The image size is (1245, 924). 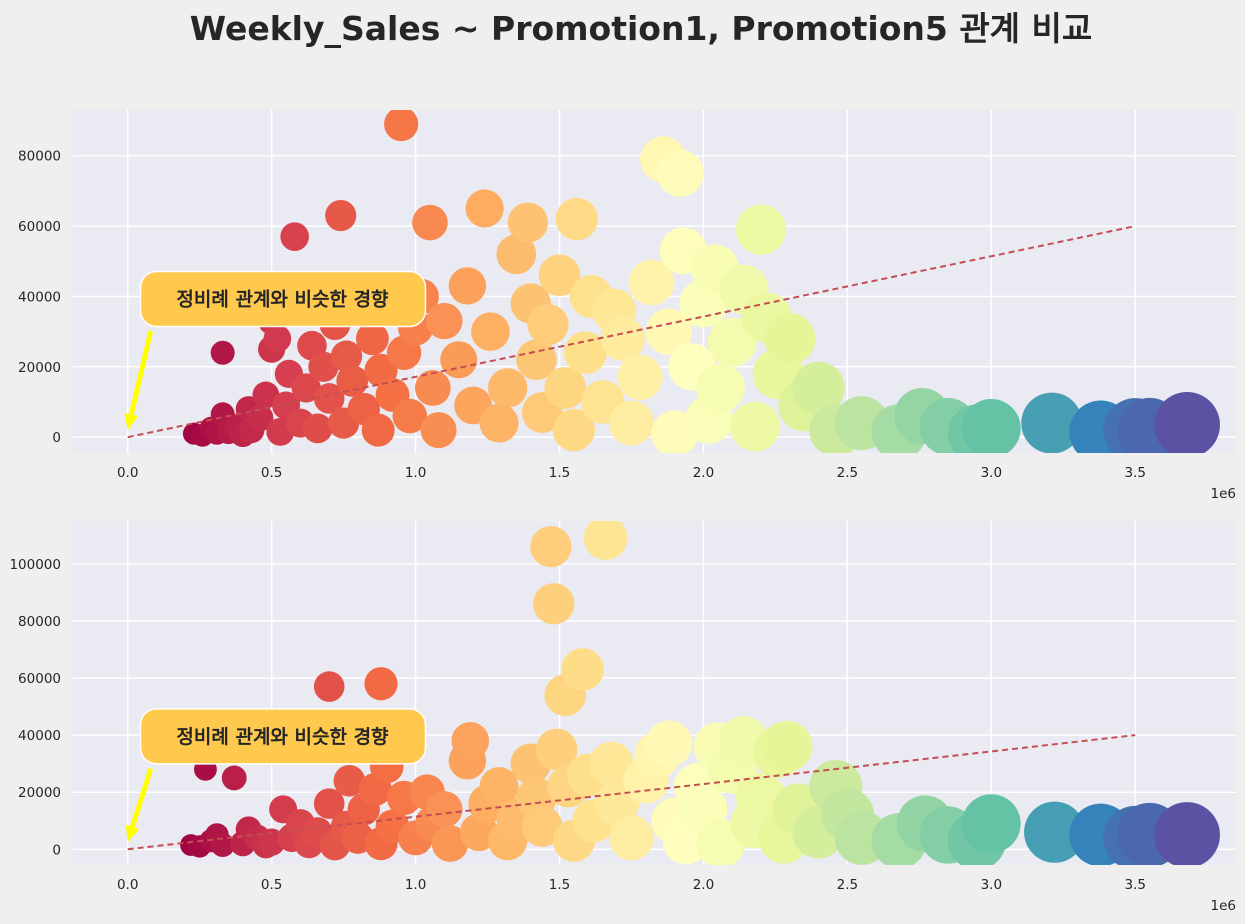 What do you see at coordinates (631, 792) in the screenshot?
I see `trend-line` at bounding box center [631, 792].